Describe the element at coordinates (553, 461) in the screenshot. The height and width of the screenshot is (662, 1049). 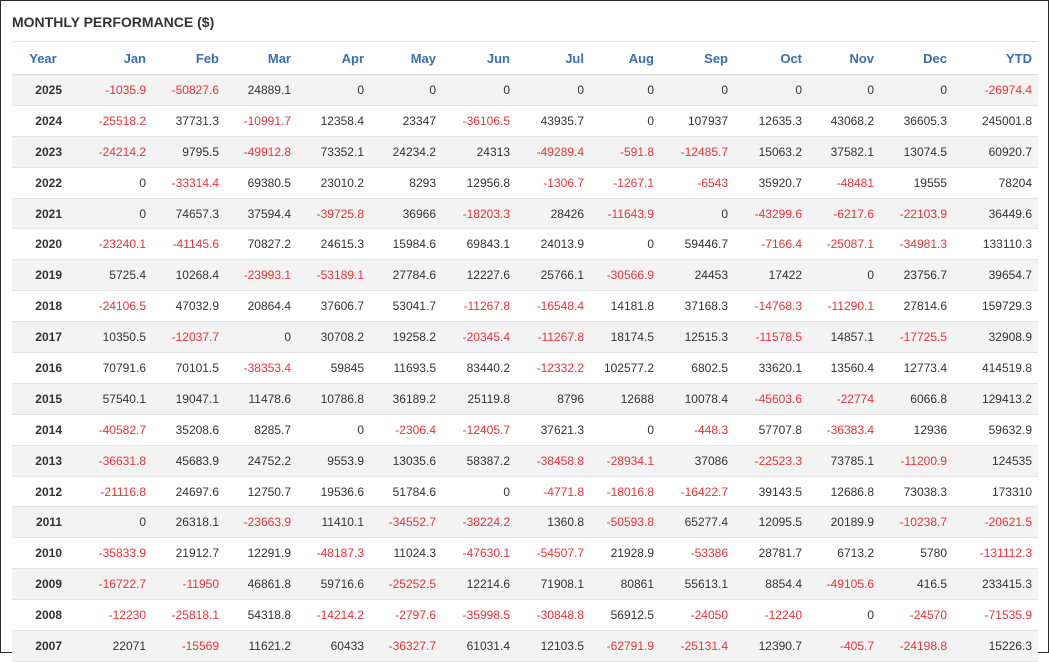
I see `value-cell-jul: -38458.8` at that location.